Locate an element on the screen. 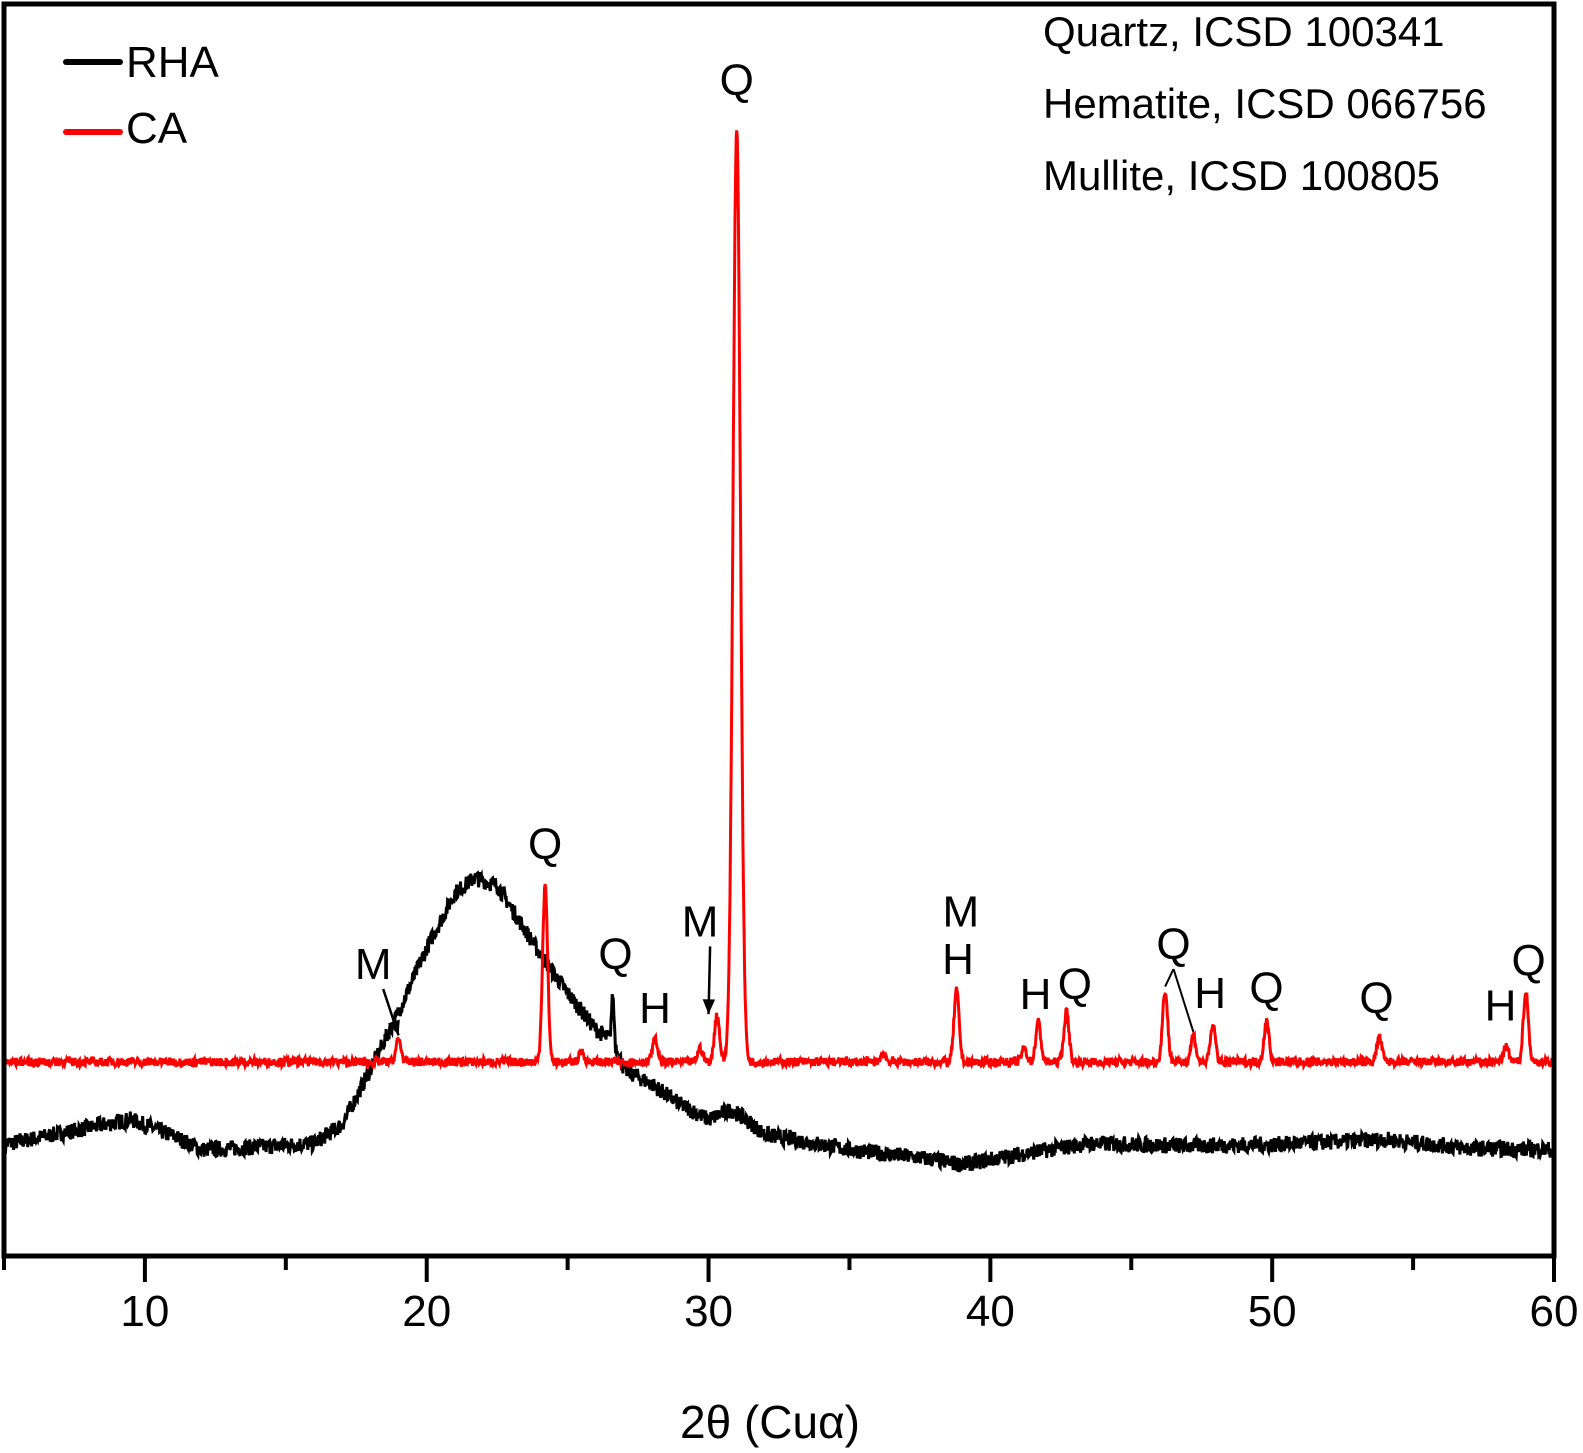 The image size is (1583, 1453). x-tick-label-60: 60 is located at coordinates (1554, 1311).